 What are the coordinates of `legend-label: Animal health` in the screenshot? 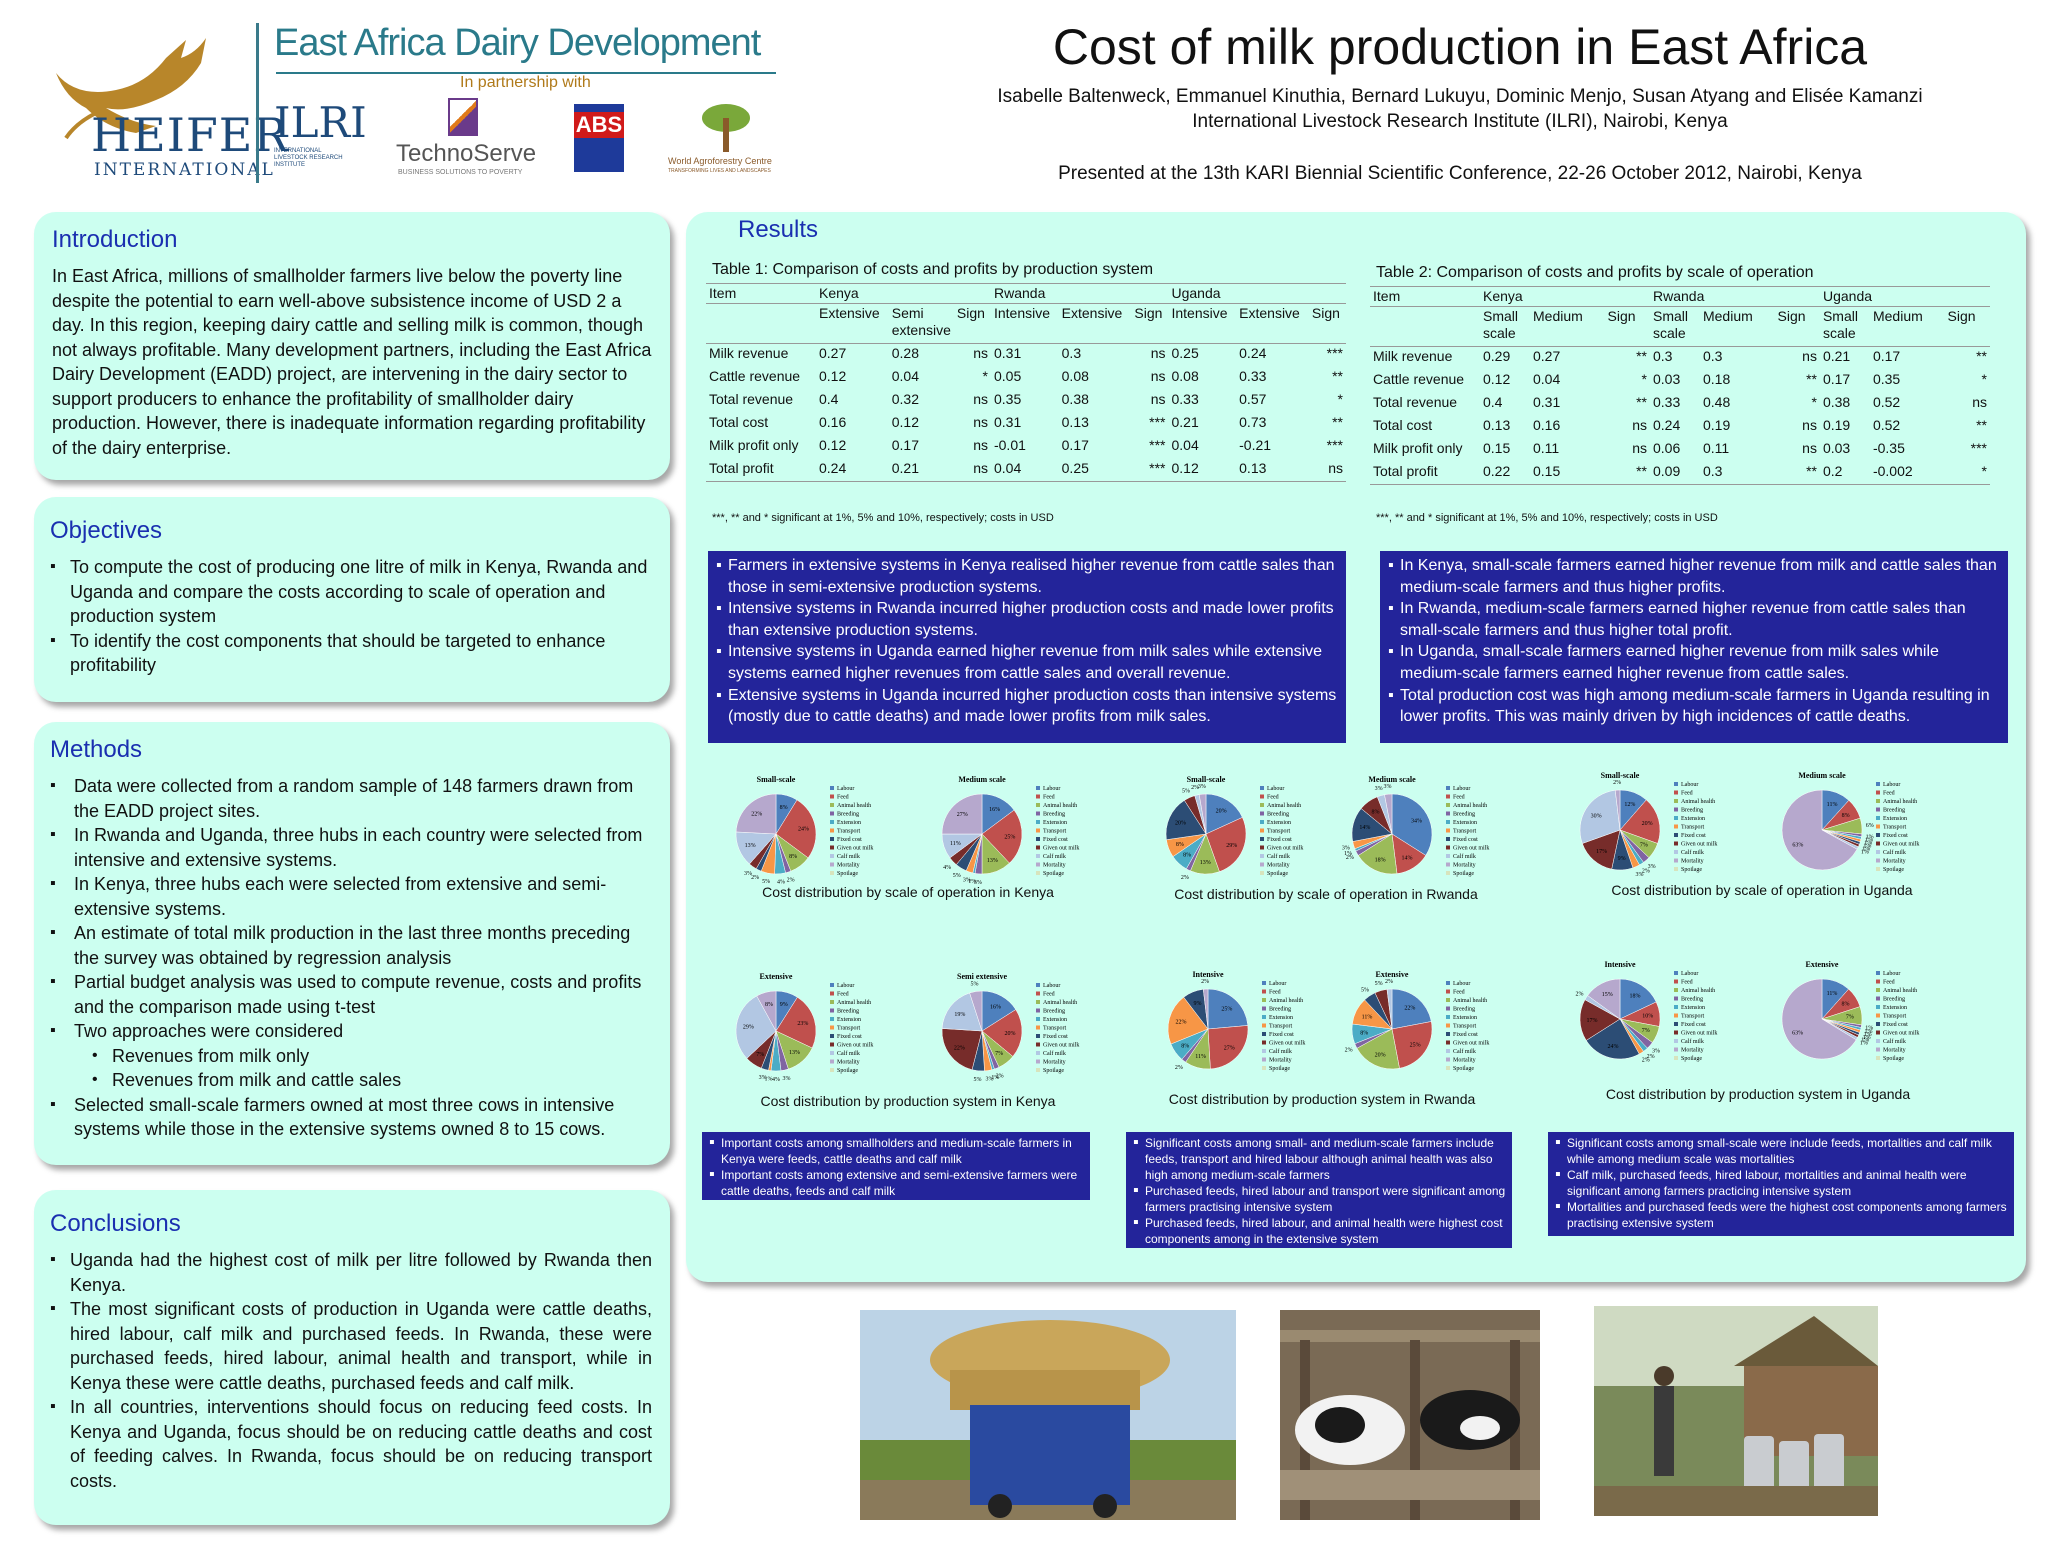 It's located at (854, 1003).